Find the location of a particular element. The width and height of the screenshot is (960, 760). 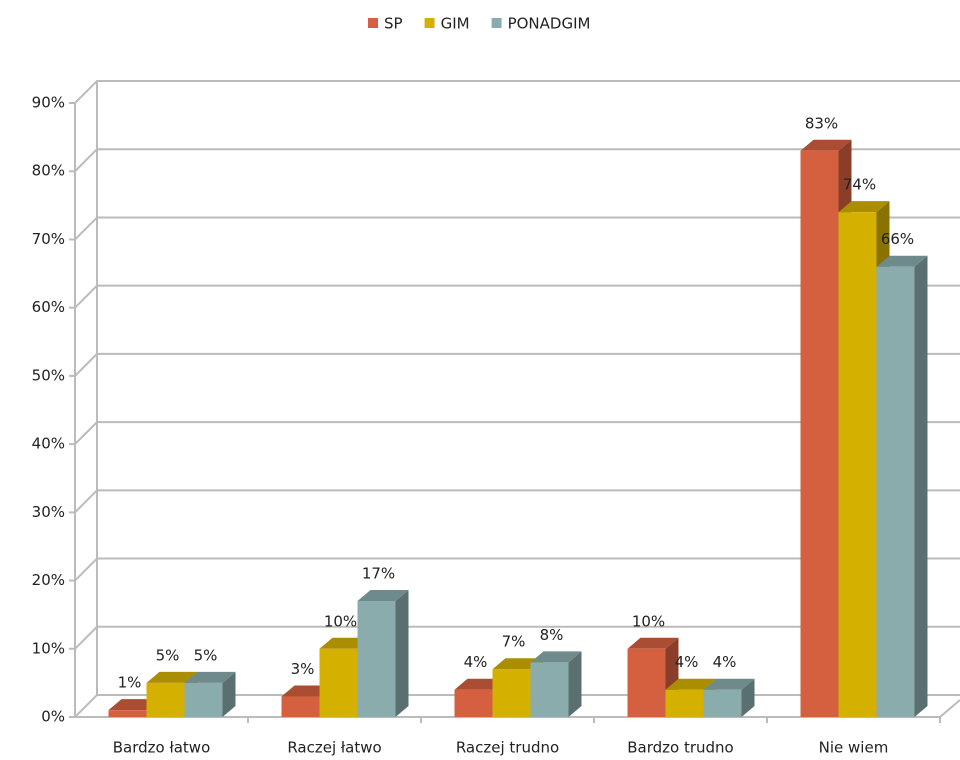

legend-label: PONADGIM is located at coordinates (549, 24).